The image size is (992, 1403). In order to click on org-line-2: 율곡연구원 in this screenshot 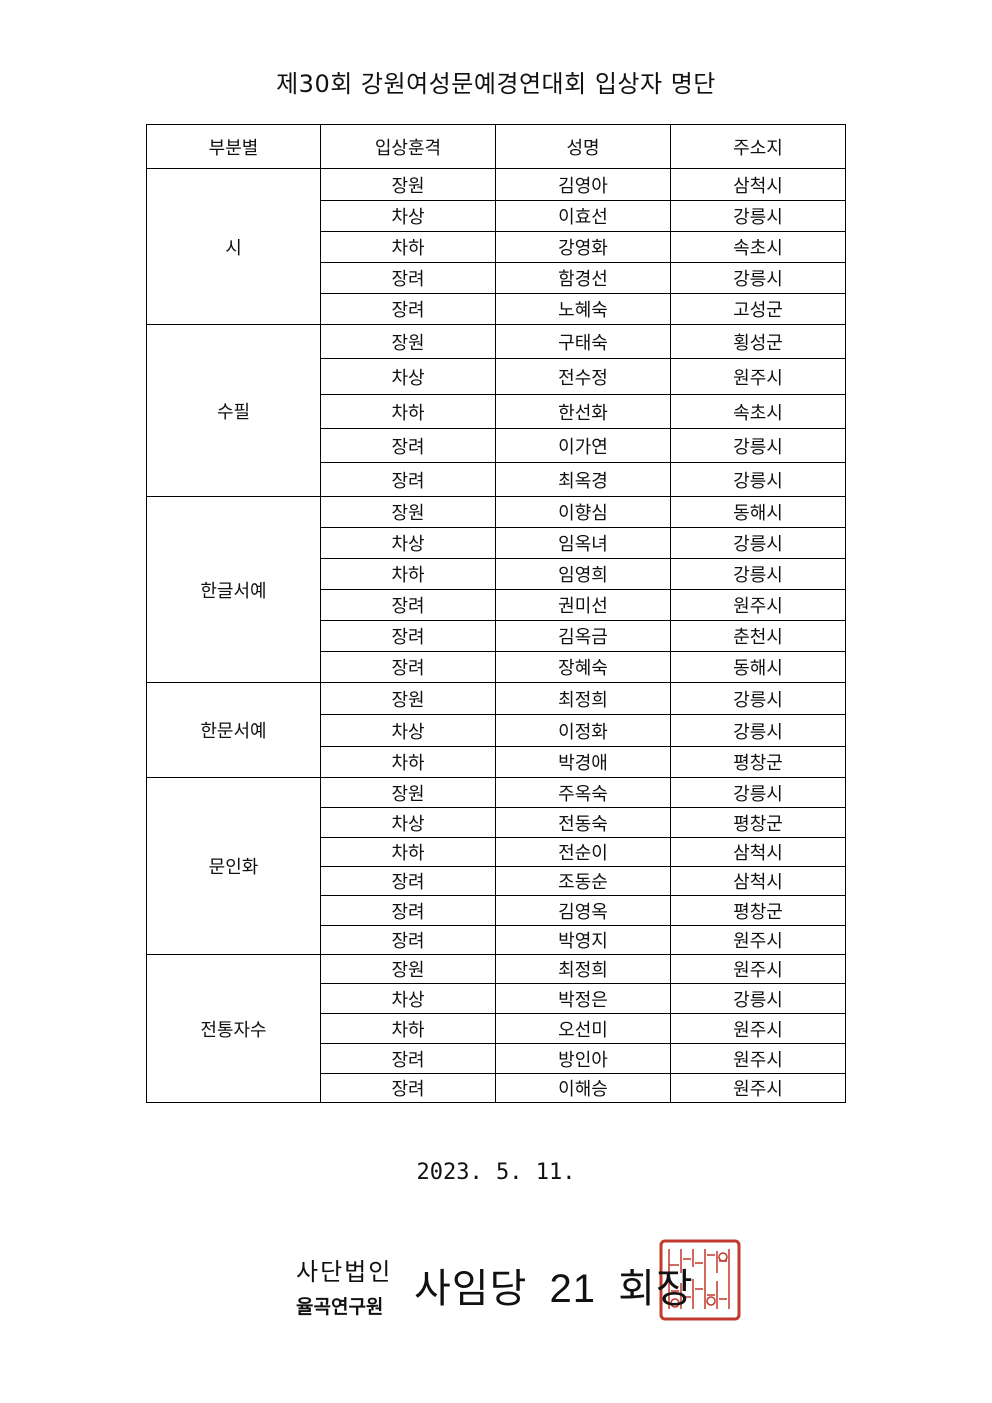, I will do `click(340, 1307)`.